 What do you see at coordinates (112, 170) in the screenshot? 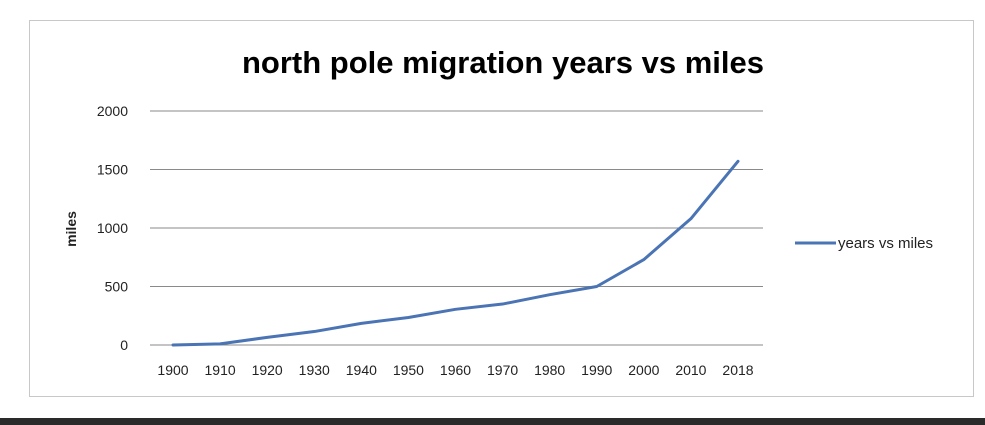
I see `y-tick-label: 1500` at bounding box center [112, 170].